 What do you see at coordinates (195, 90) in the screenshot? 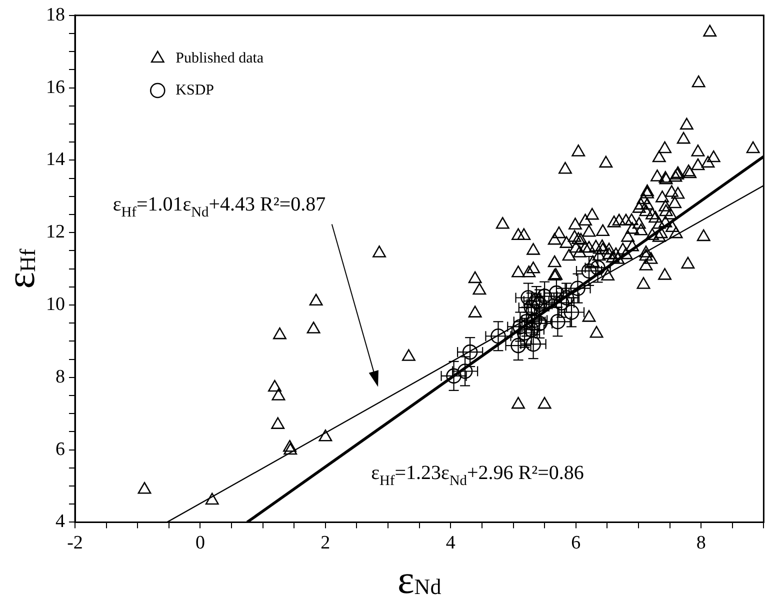
I see `legend-label: KSDP` at bounding box center [195, 90].